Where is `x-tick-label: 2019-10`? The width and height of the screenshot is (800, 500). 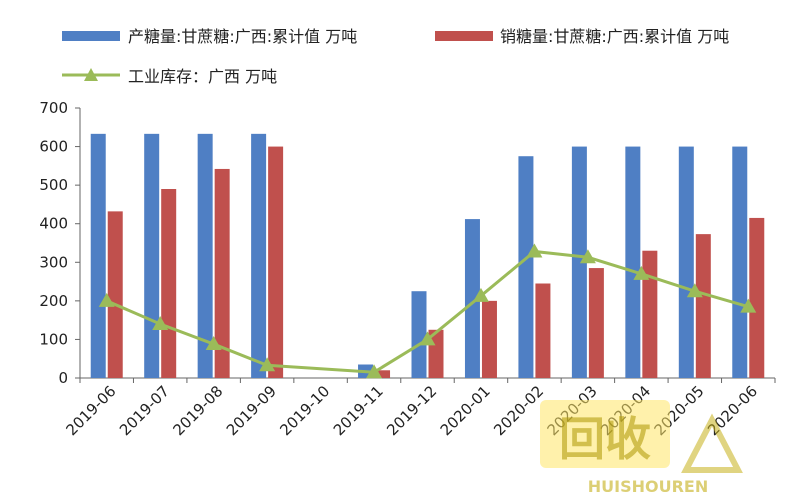 x-tick-label: 2019-10 is located at coordinates (304, 410).